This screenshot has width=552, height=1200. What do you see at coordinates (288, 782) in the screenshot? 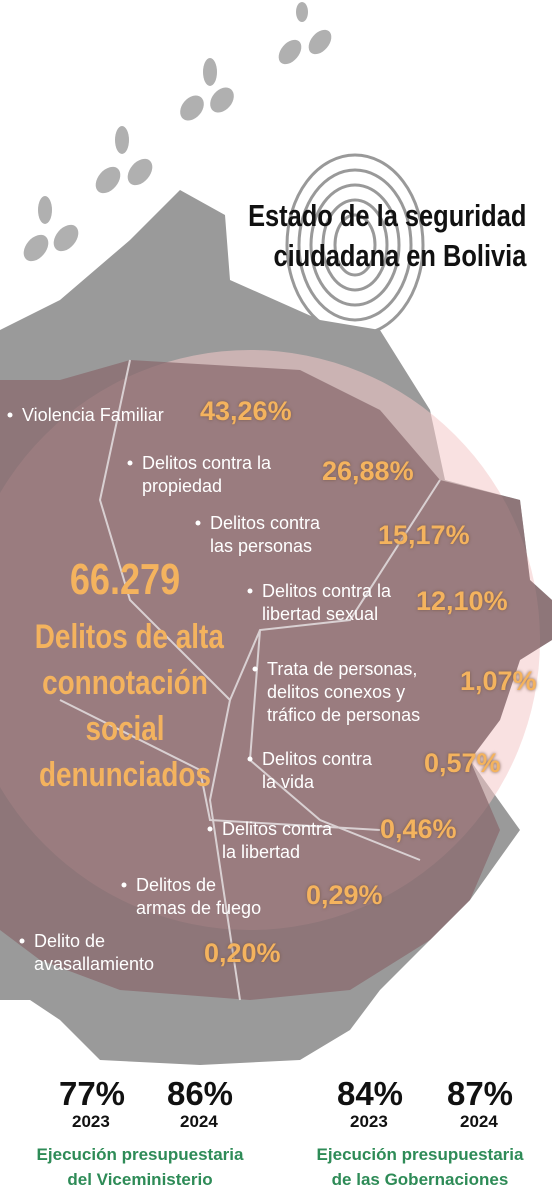
I see `crime-label: la vida` at bounding box center [288, 782].